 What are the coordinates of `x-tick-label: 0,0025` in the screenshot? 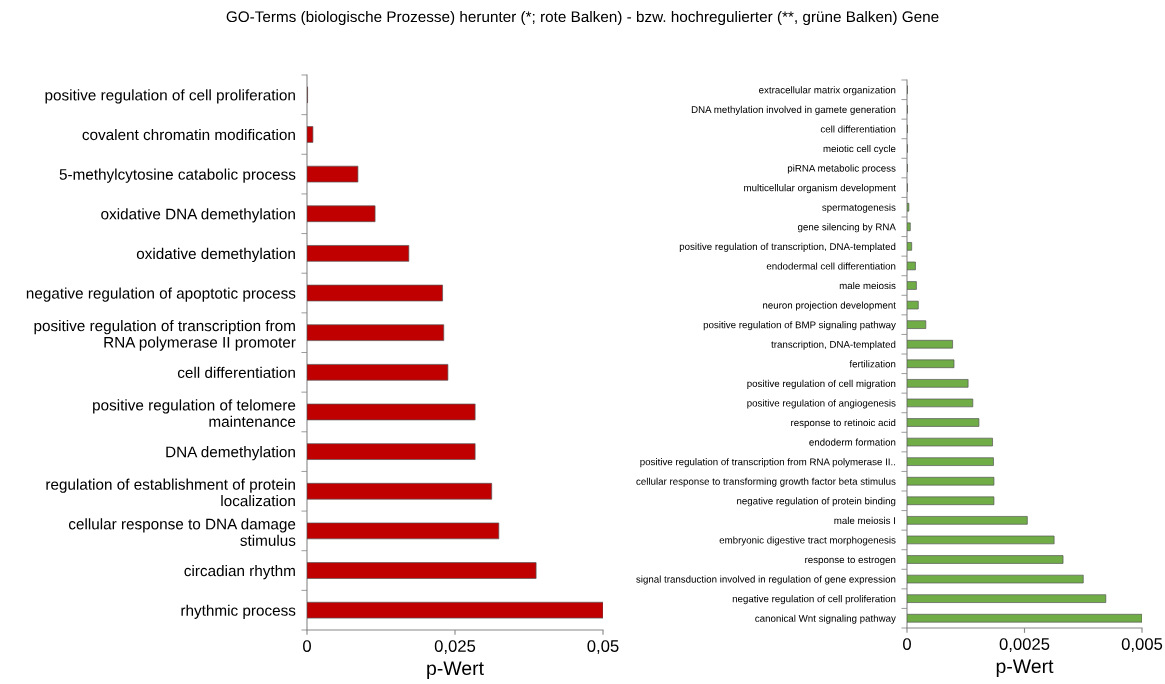 It's located at (1024, 645).